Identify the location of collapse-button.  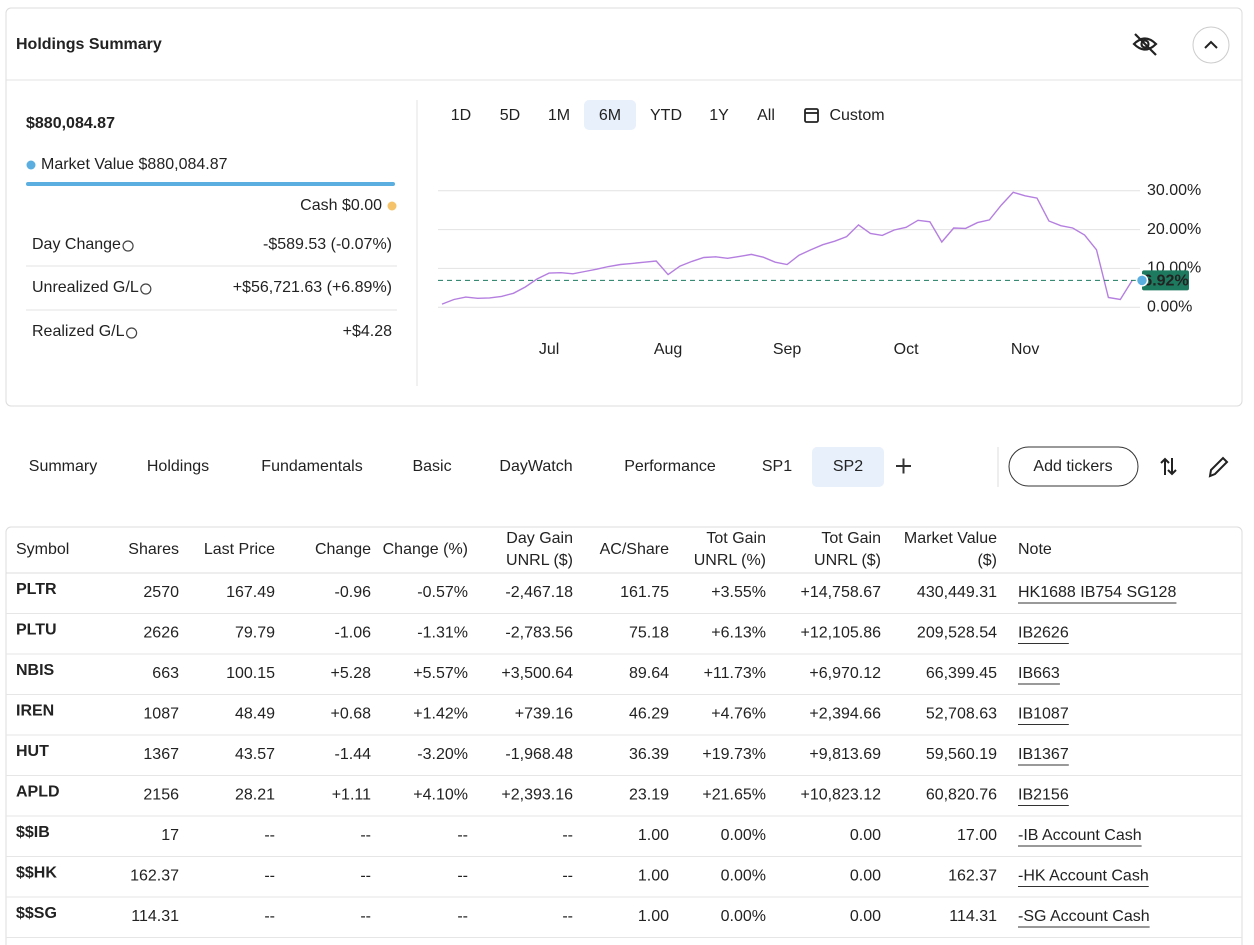
(1211, 45).